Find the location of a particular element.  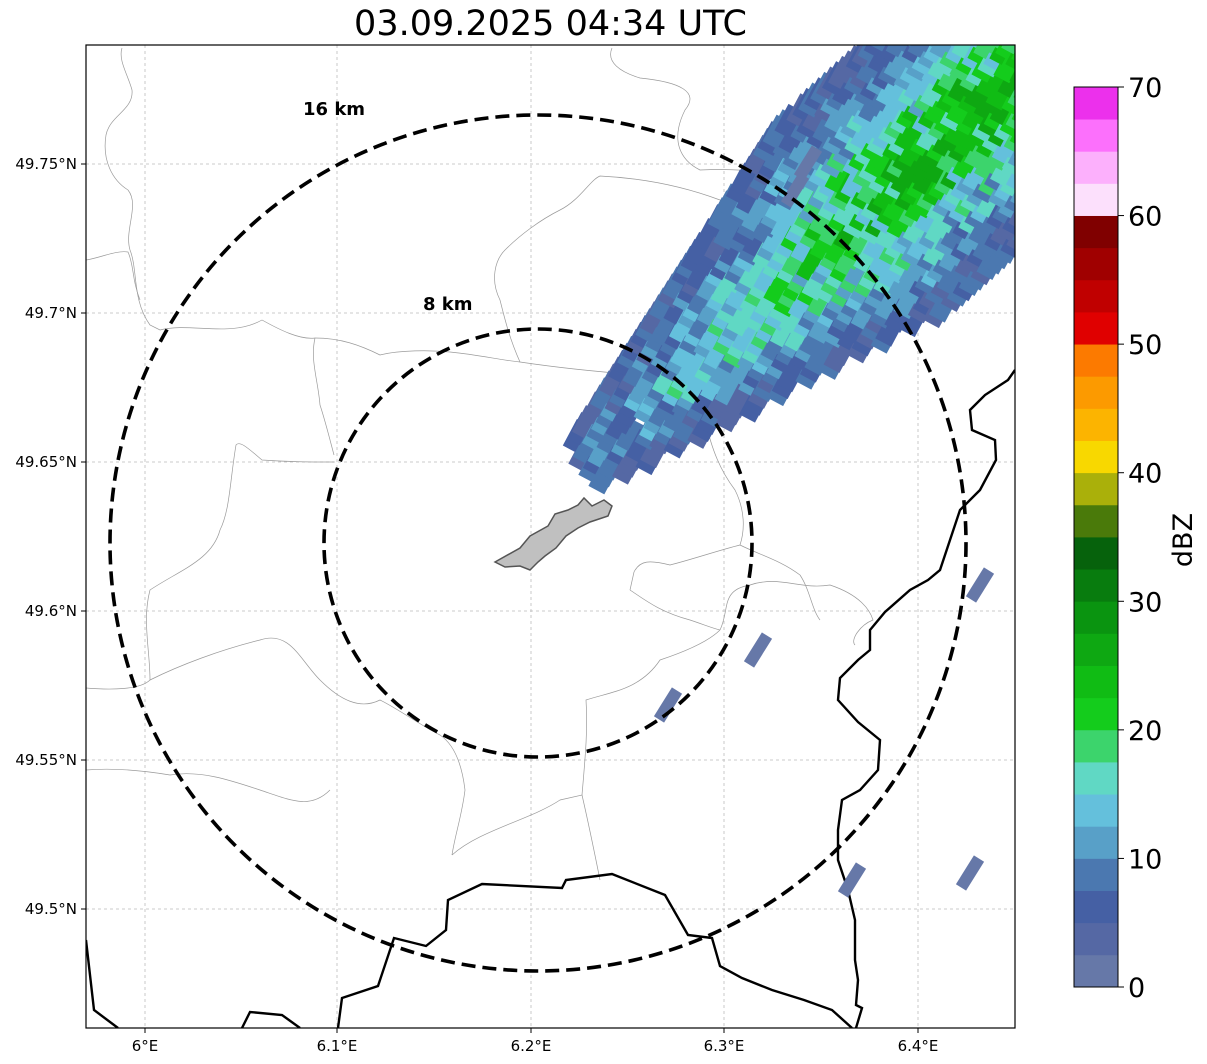

colorbar-tick-label: 10 is located at coordinates (1145, 859).